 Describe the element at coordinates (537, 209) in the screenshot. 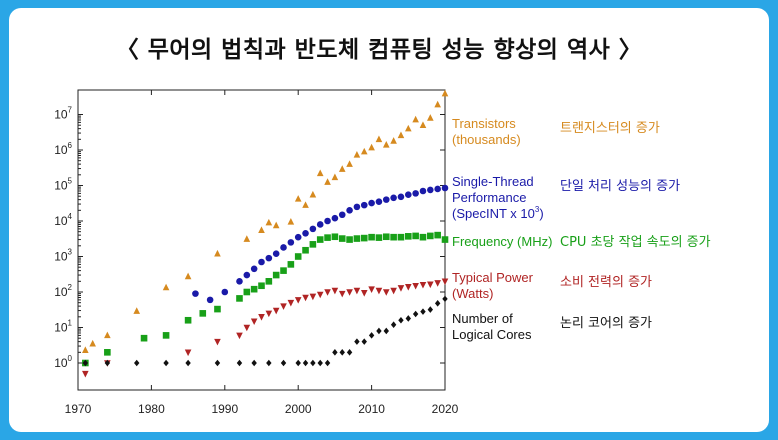

I see `legend-exponent: 3` at that location.